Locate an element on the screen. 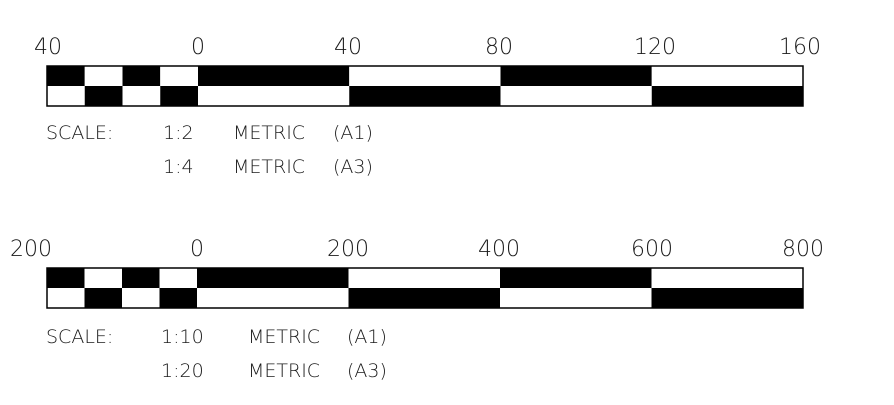  tick-label: 800 is located at coordinates (803, 249).